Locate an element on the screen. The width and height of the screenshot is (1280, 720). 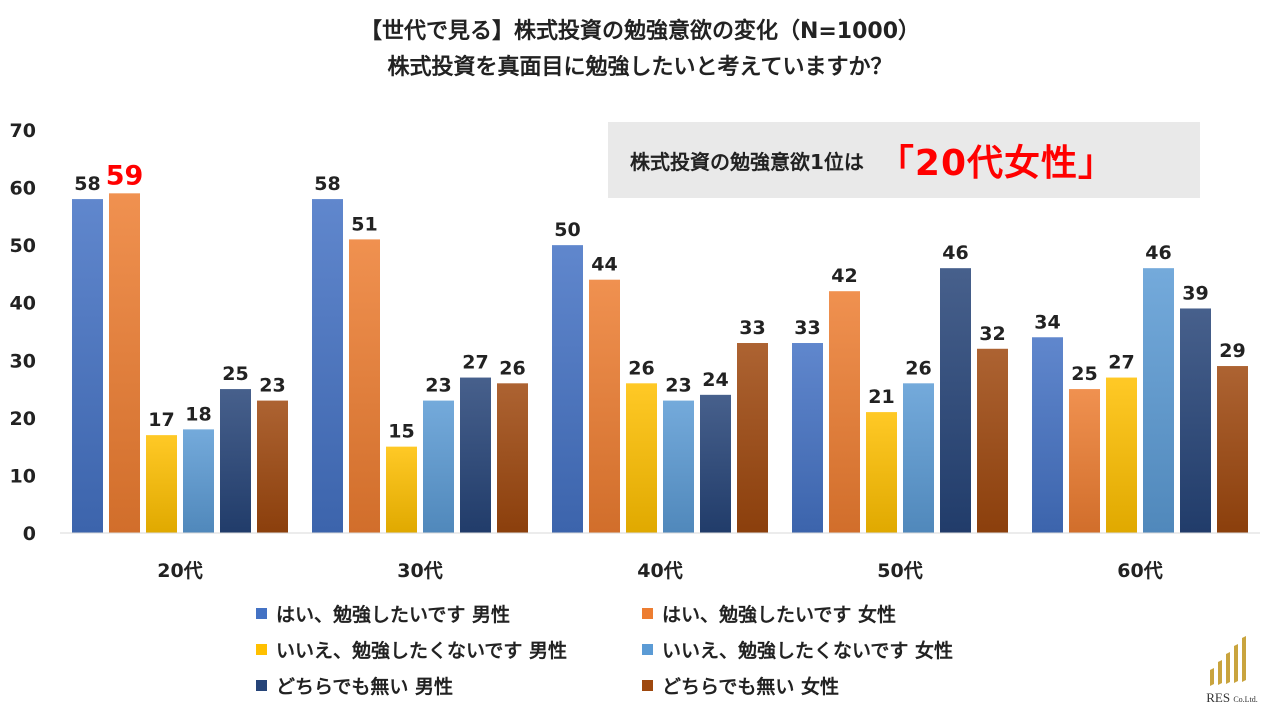
data-label: 32 is located at coordinates (992, 334).